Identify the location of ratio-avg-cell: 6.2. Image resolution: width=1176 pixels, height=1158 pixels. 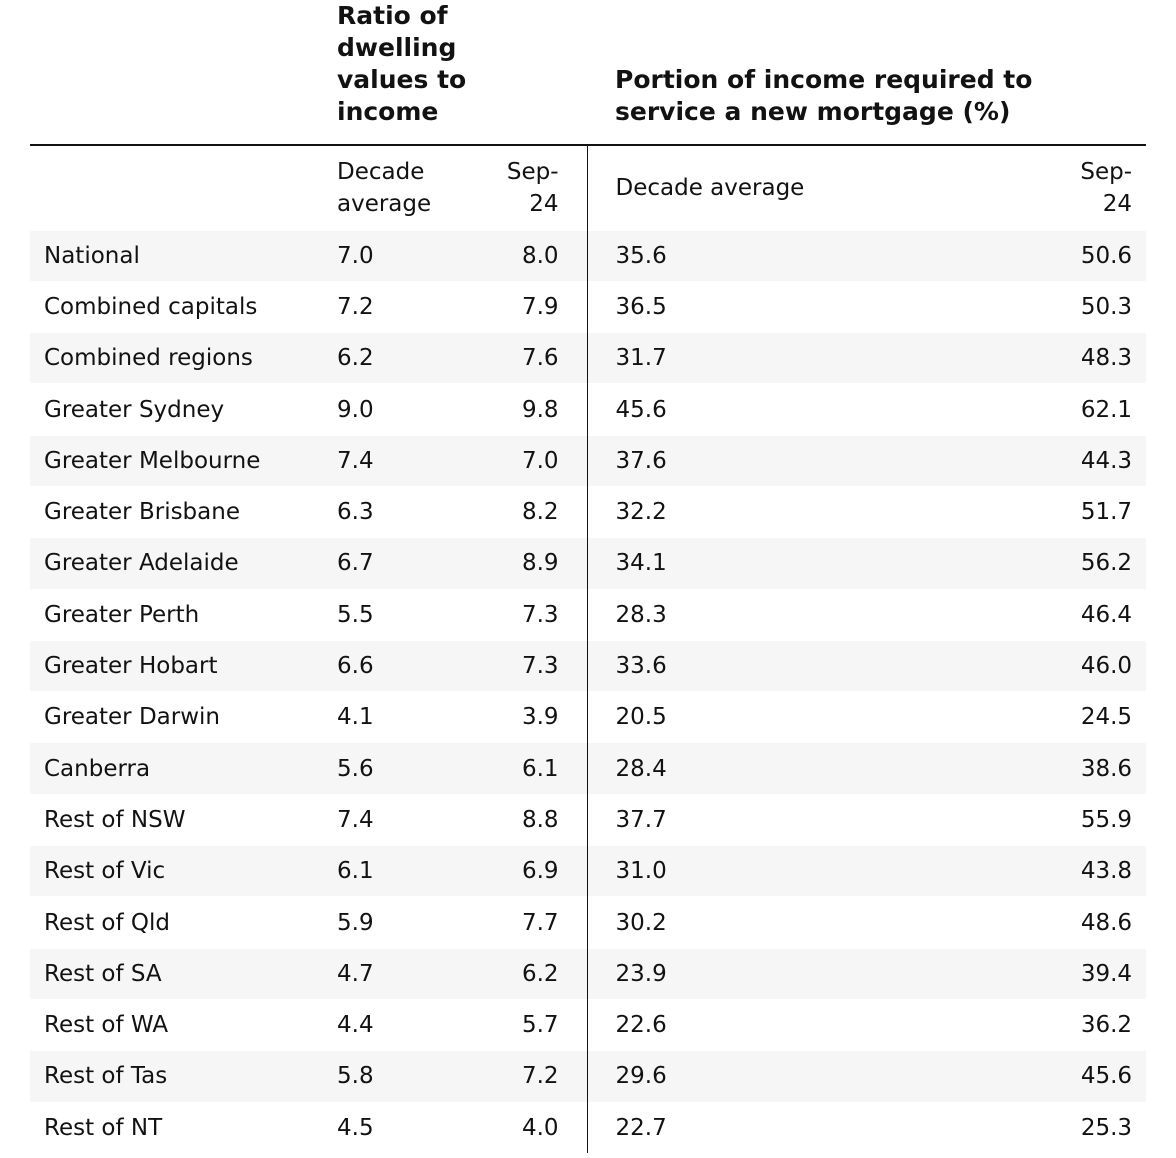
(400, 358).